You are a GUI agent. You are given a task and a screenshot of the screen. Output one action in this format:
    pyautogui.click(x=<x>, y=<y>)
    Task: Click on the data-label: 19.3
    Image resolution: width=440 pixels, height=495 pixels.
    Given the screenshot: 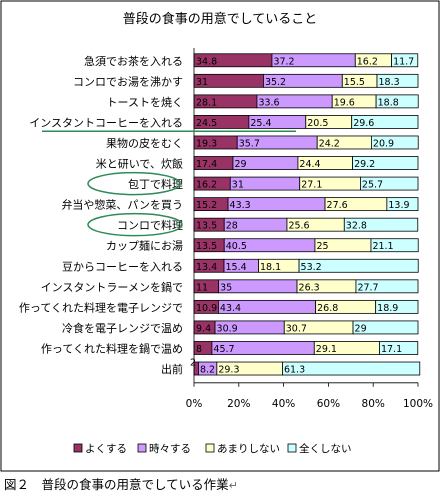 What is the action you would take?
    pyautogui.click(x=206, y=143)
    